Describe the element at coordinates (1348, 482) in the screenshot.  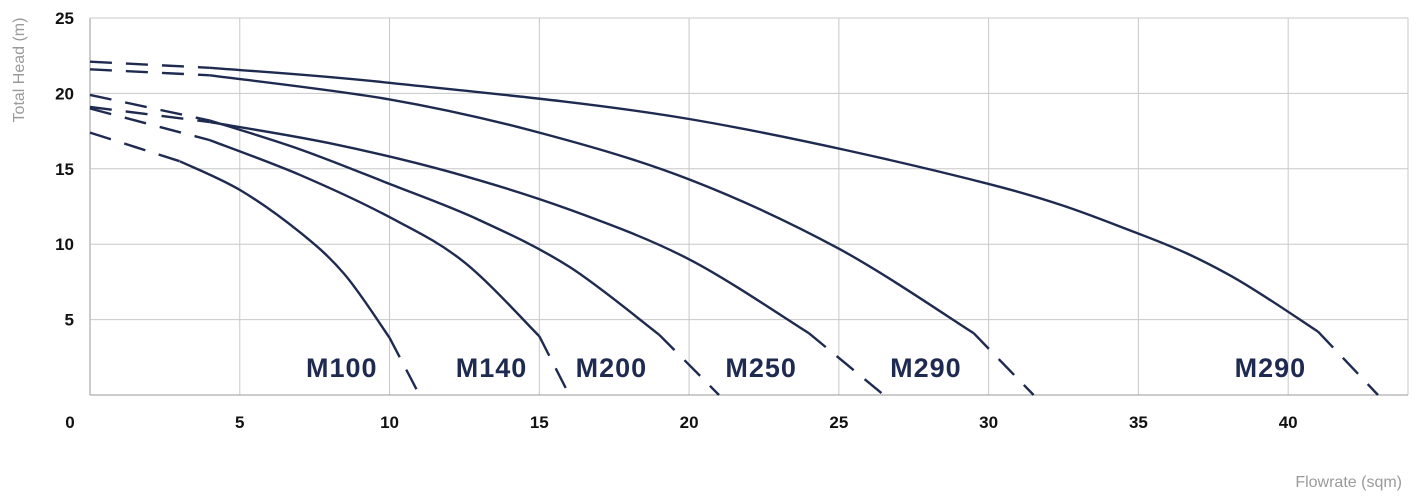
I see `x-axis-title: Flowrate (sqm)` at that location.